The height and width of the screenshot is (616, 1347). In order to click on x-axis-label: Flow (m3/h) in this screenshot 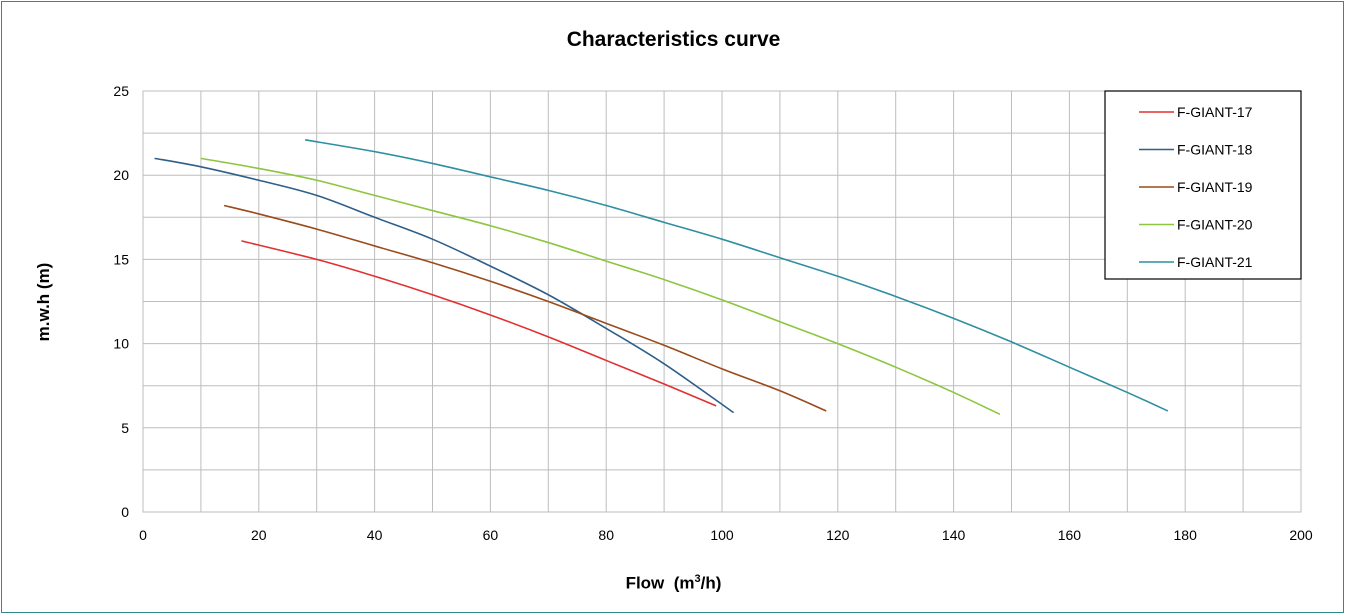, I will do `click(673, 583)`.